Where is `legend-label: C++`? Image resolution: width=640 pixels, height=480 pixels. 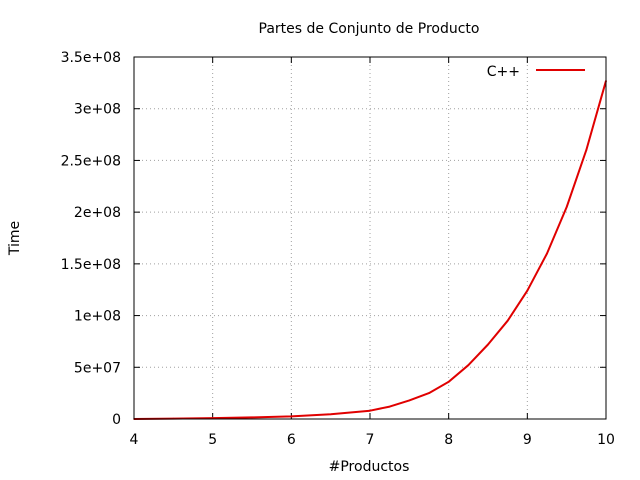 legend-label: C++ is located at coordinates (503, 72).